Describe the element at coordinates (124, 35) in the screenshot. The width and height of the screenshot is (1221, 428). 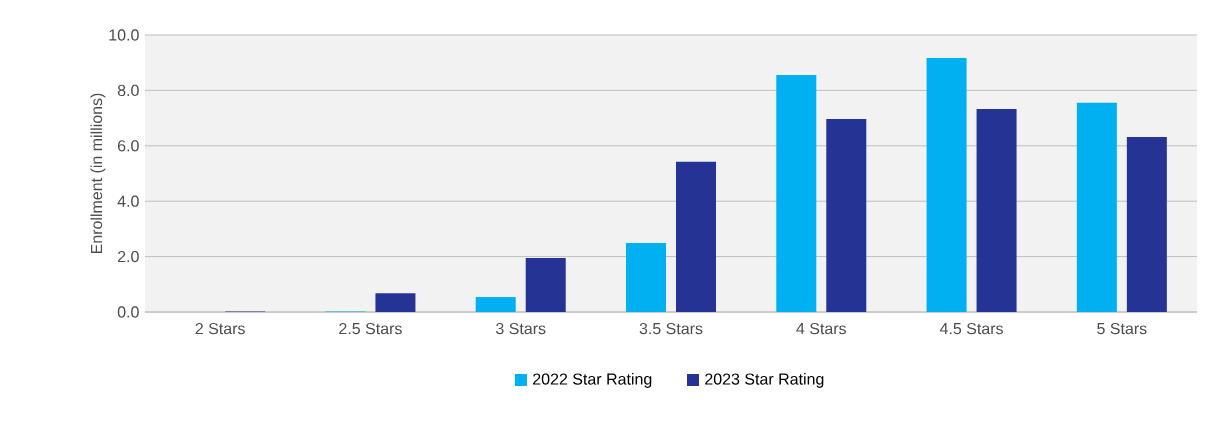
I see `y-tick-label: 10.0` at that location.